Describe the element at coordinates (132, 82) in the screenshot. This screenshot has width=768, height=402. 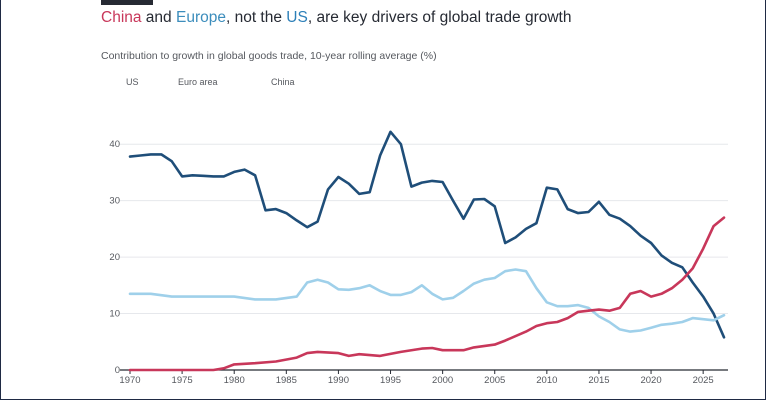
I see `legend-us: US` at that location.